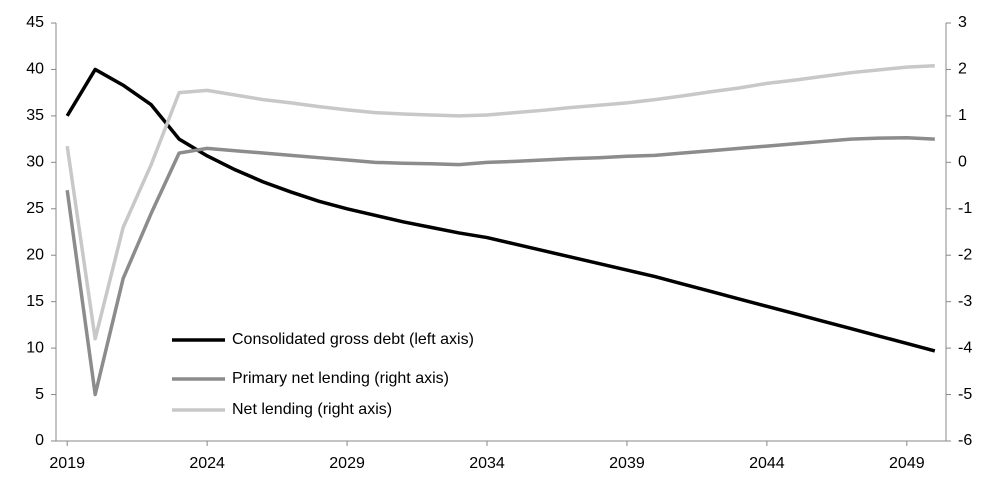 This screenshot has height=481, width=992. Describe the element at coordinates (207, 463) in the screenshot. I see `x-tick-label: 2024` at that location.